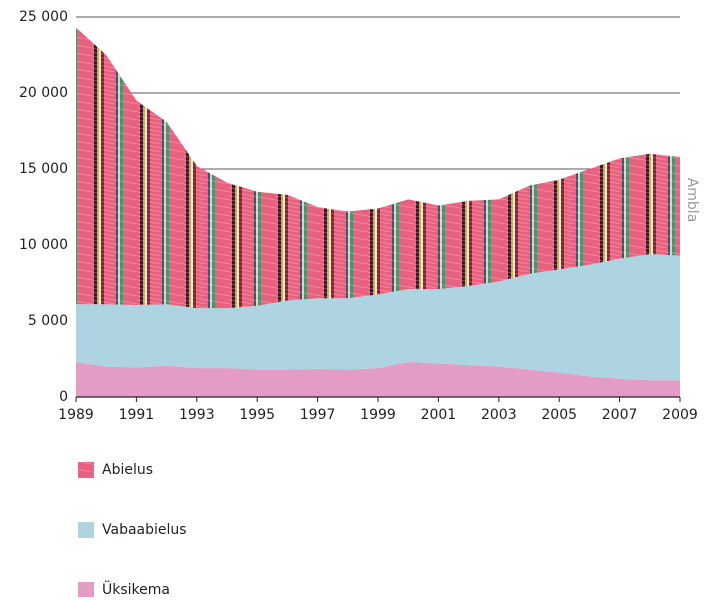 This screenshot has width=714, height=601. I want to click on x-tick-label: 2003, so click(499, 415).